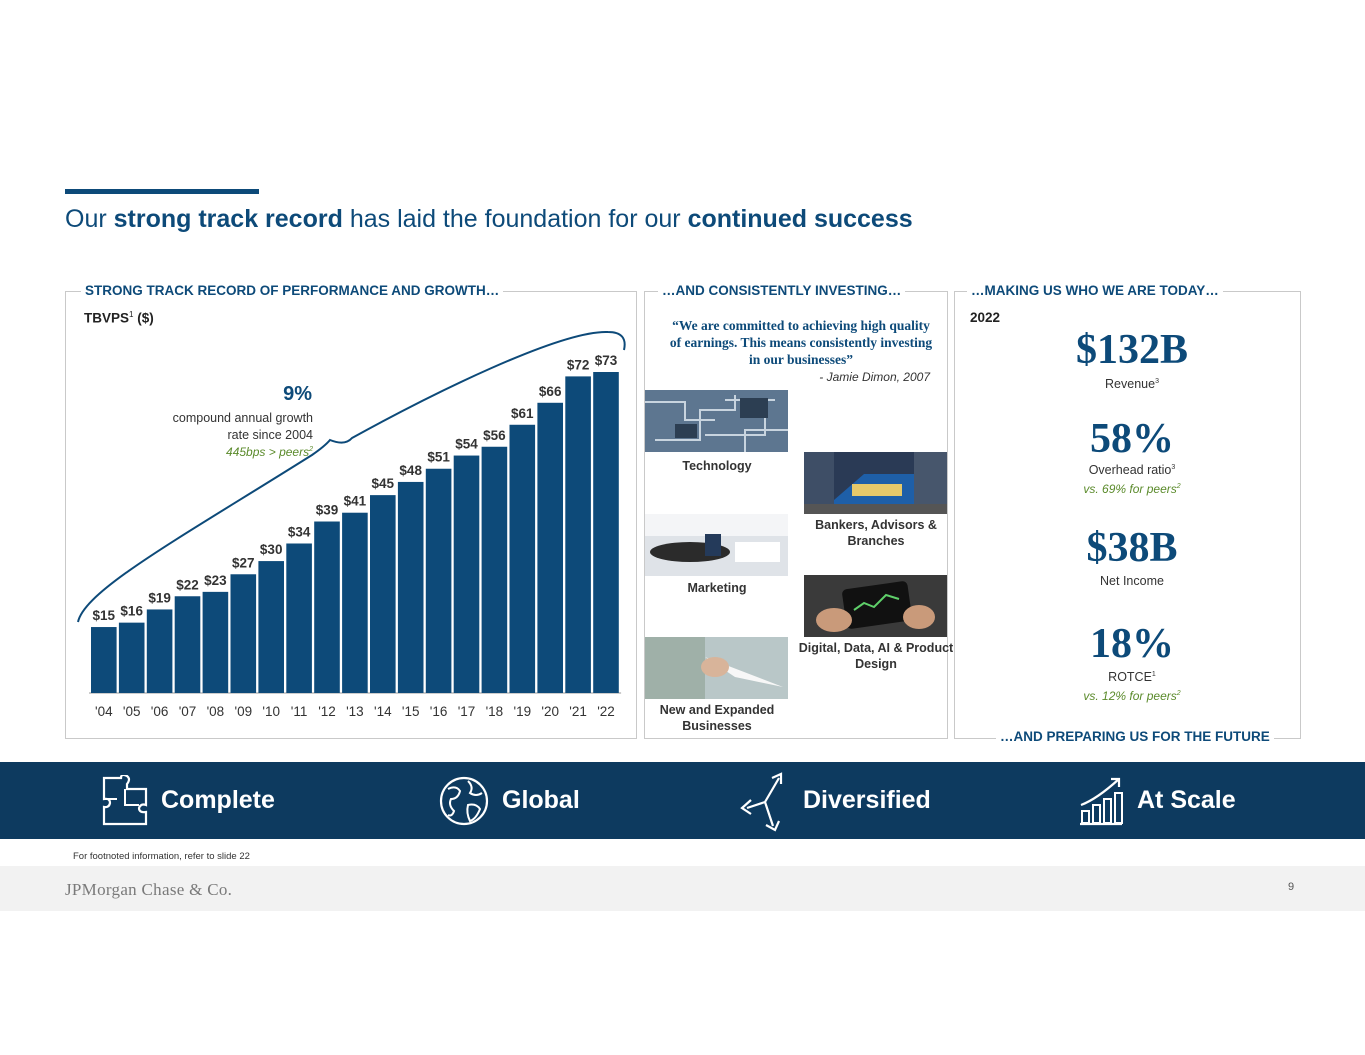 This screenshot has height=1055, width=1365. What do you see at coordinates (218, 800) in the screenshot?
I see `pillar-label-complete: Complete` at bounding box center [218, 800].